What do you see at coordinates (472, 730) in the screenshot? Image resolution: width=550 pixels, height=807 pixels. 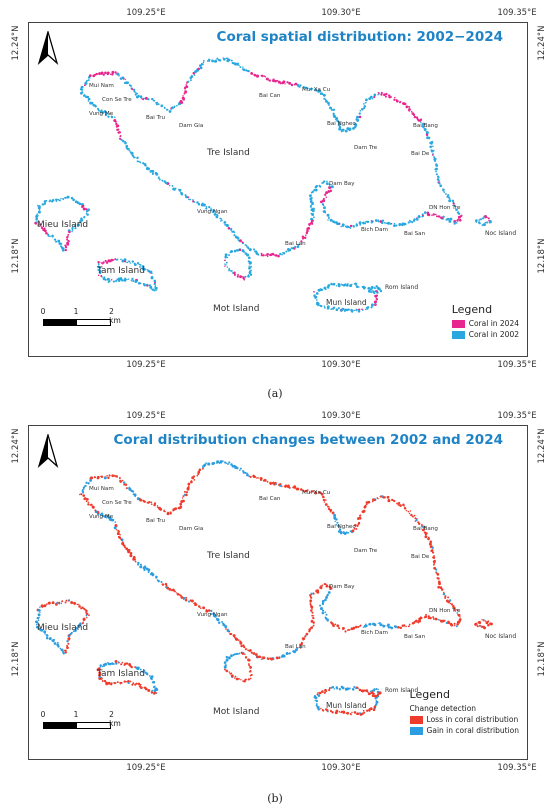 I see `legend-item-label: Gain in coral distribution` at bounding box center [472, 730].